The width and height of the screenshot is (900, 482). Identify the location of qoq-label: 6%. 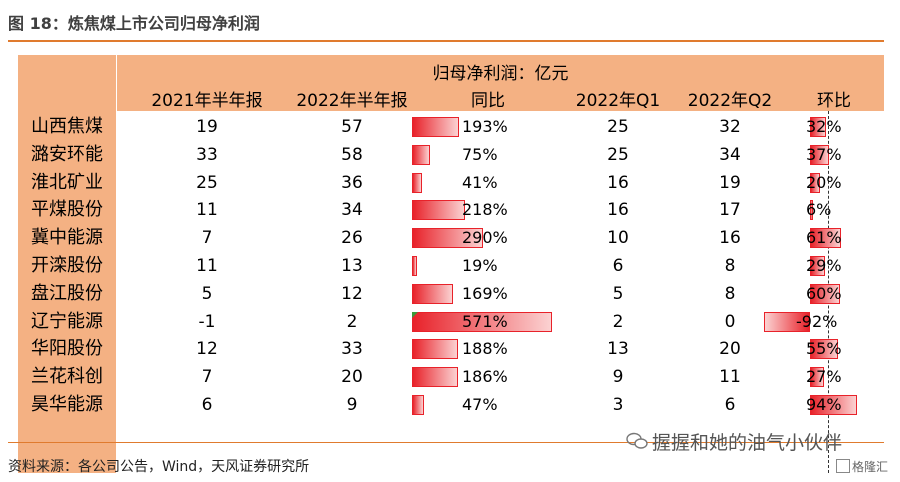
(819, 210).